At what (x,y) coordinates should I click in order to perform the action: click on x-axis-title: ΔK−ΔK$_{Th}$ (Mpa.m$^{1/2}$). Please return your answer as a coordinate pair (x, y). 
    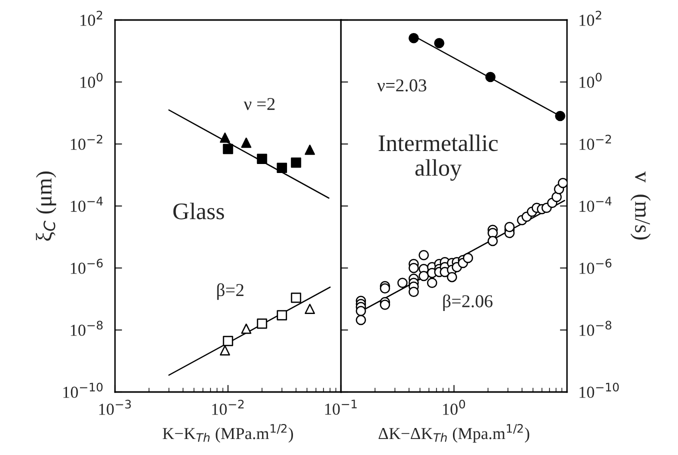
    Looking at the image, I should click on (454, 433).